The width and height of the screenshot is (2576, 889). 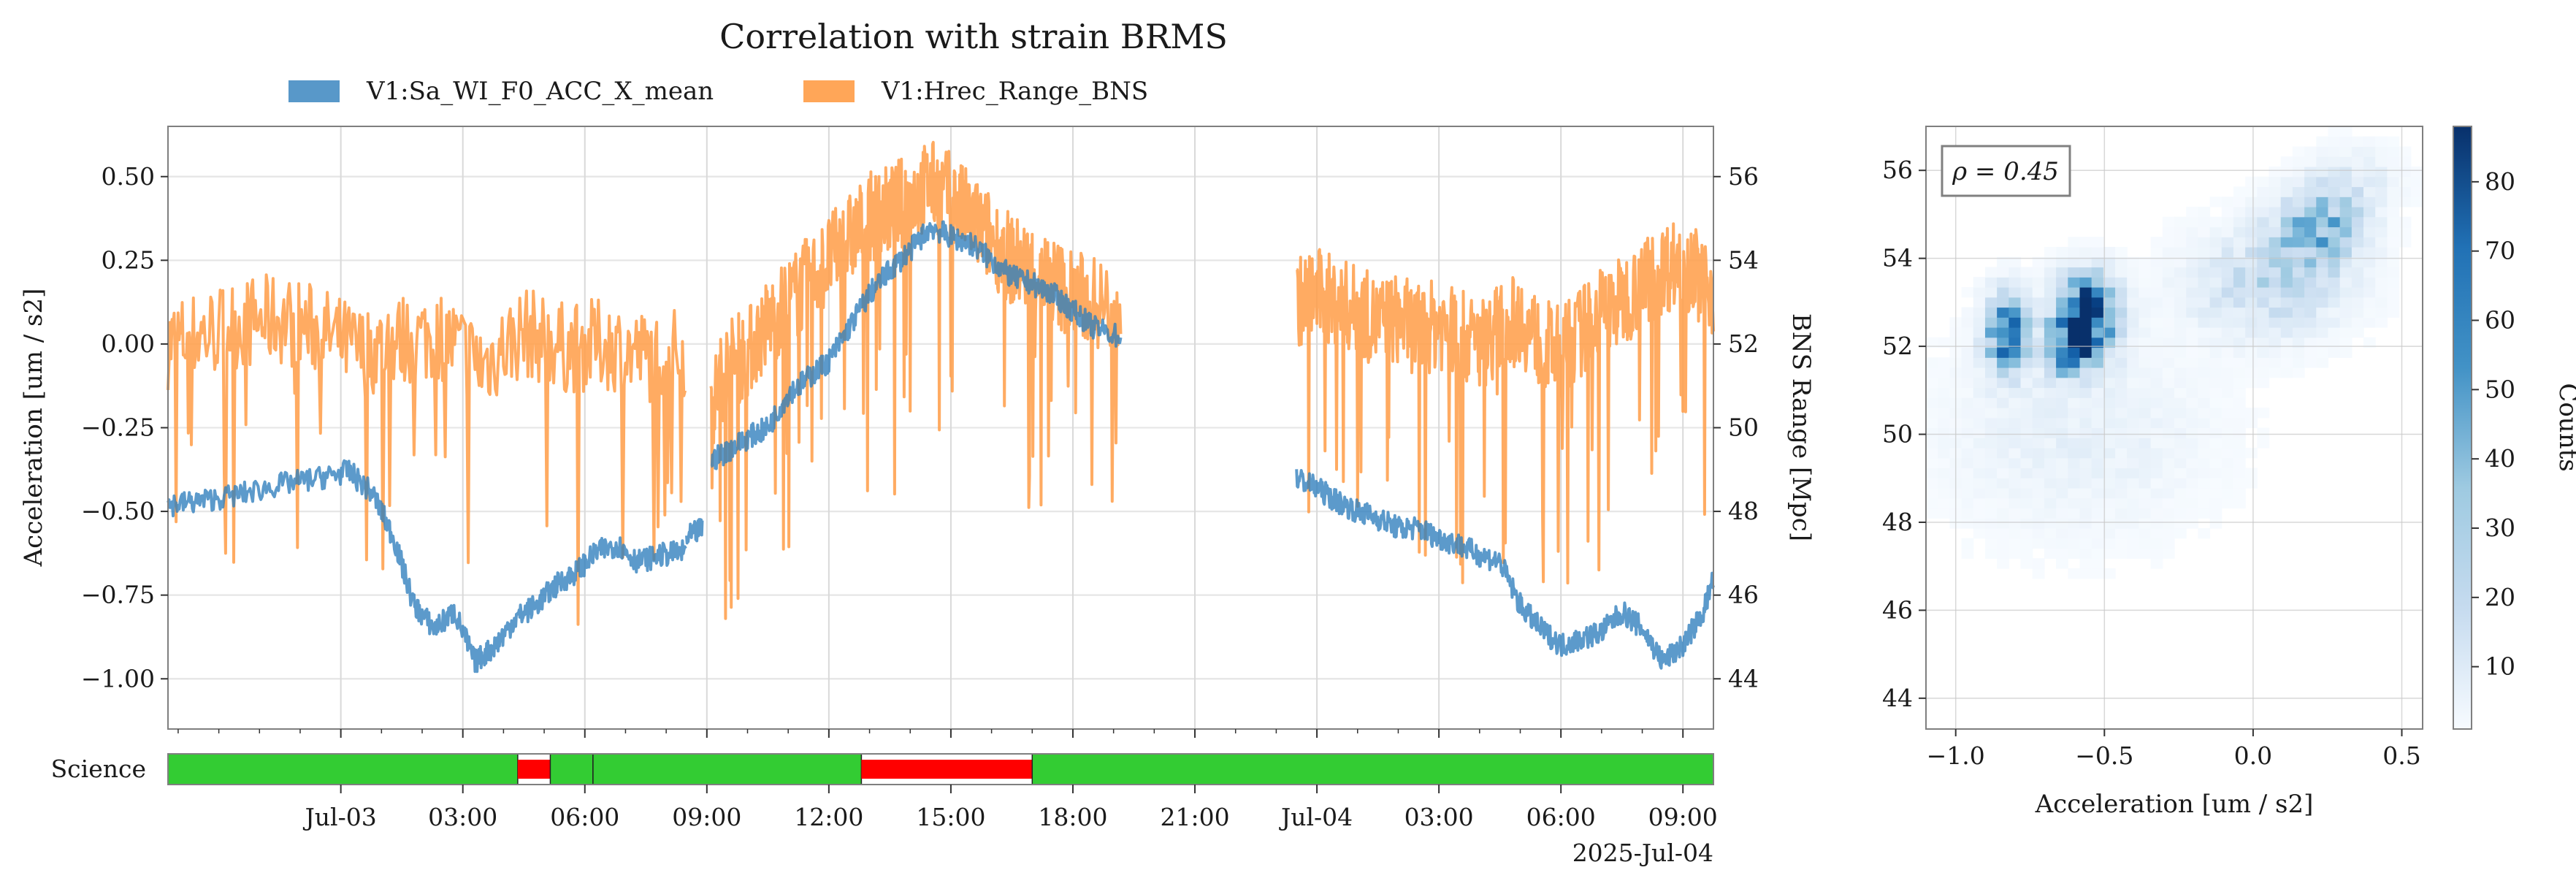 I want to click on histogram-y-tick-label: 52, so click(x=1897, y=346).